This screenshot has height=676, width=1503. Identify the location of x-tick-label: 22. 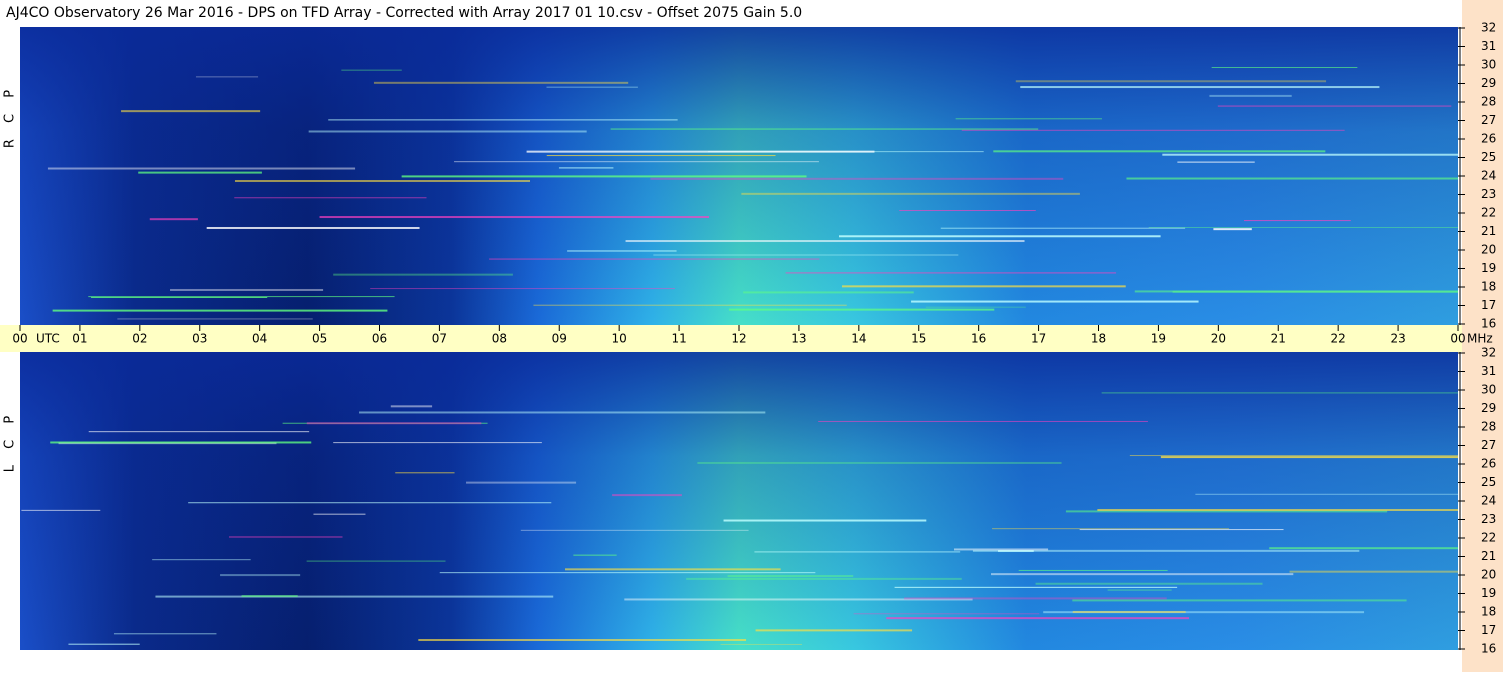
(1338, 339).